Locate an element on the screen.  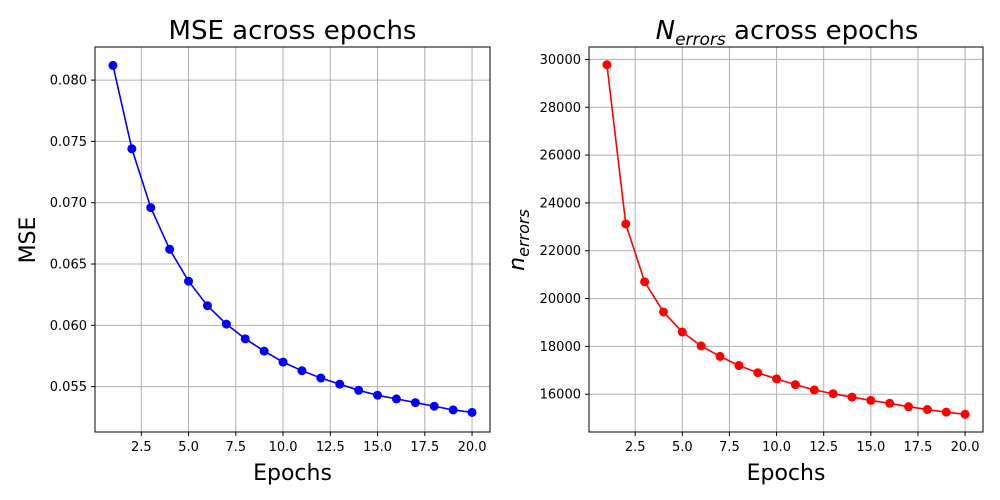
mse-x-tick-label: 12.5 is located at coordinates (330, 447).